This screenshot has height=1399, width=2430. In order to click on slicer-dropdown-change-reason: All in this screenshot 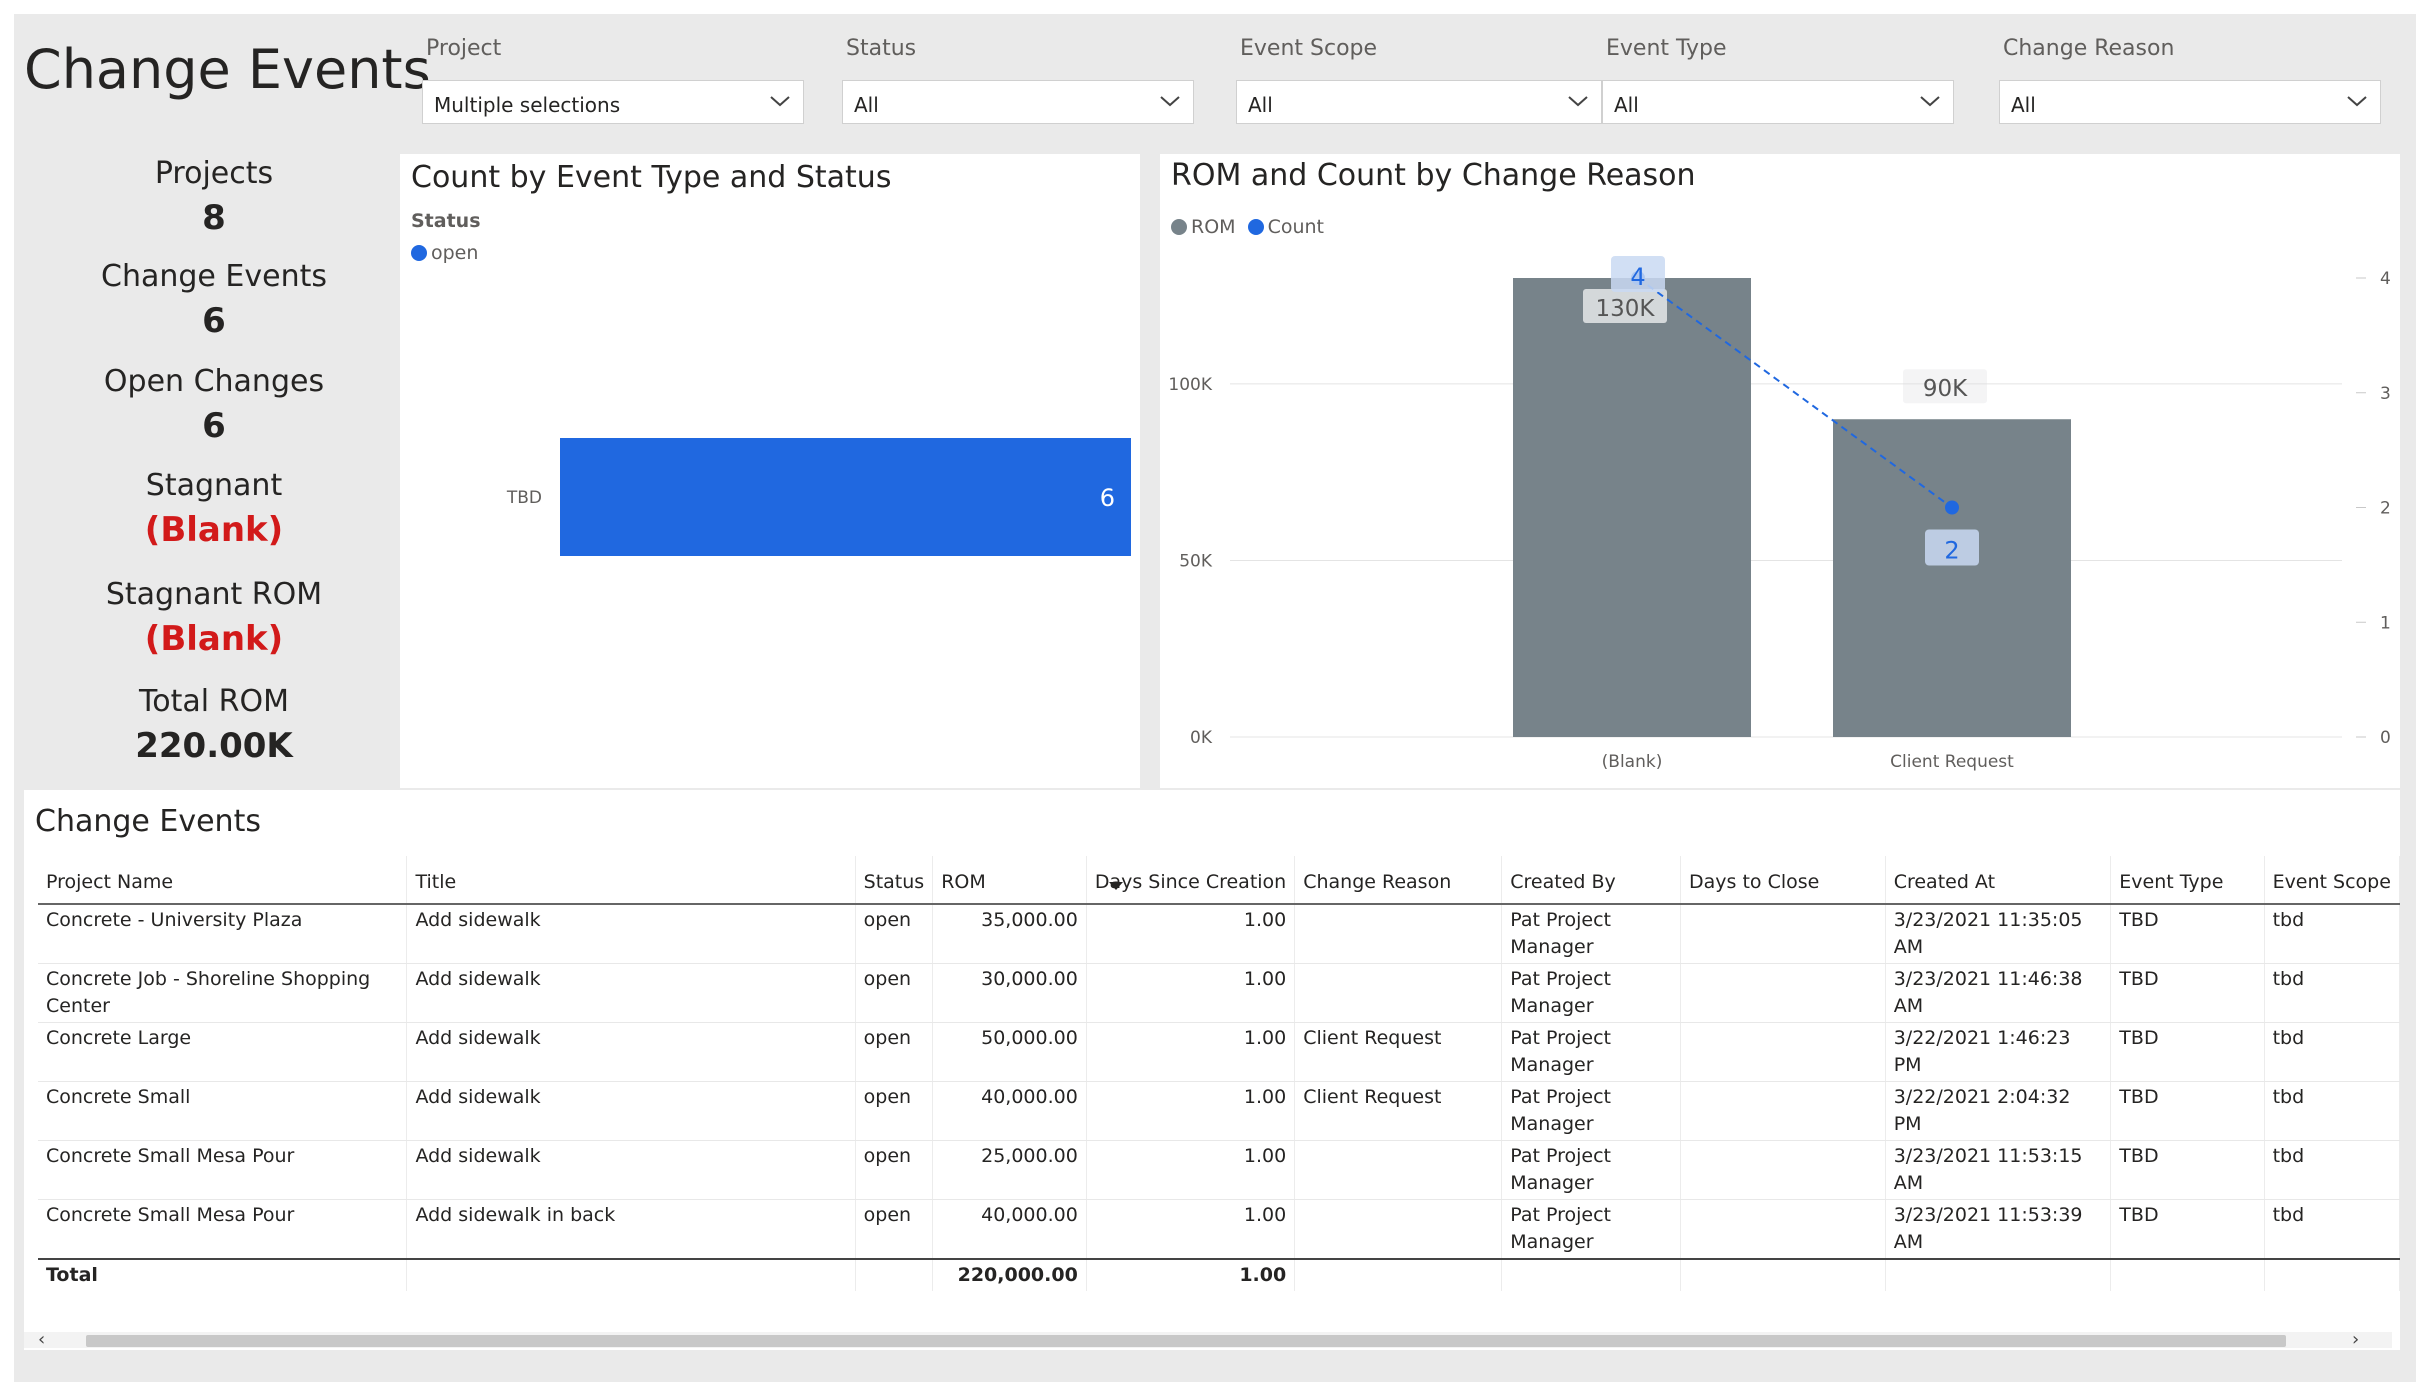, I will do `click(2190, 102)`.